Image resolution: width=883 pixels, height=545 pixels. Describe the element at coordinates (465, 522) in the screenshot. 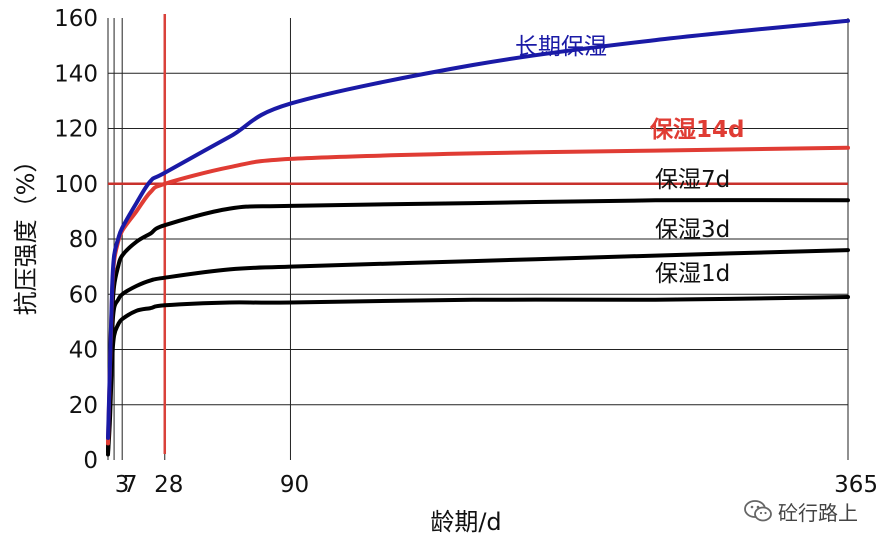

I see `x-axis-title: 龄期/d` at that location.